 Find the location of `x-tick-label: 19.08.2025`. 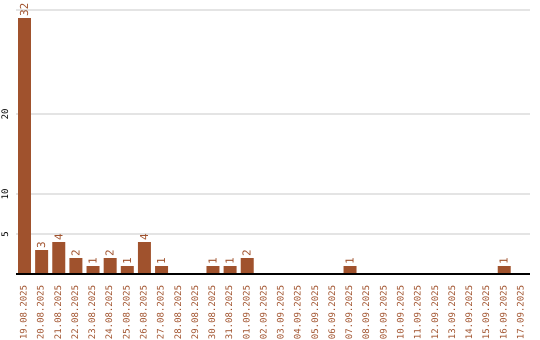

x-tick-label: 19.08.2025 is located at coordinates (25, 312).